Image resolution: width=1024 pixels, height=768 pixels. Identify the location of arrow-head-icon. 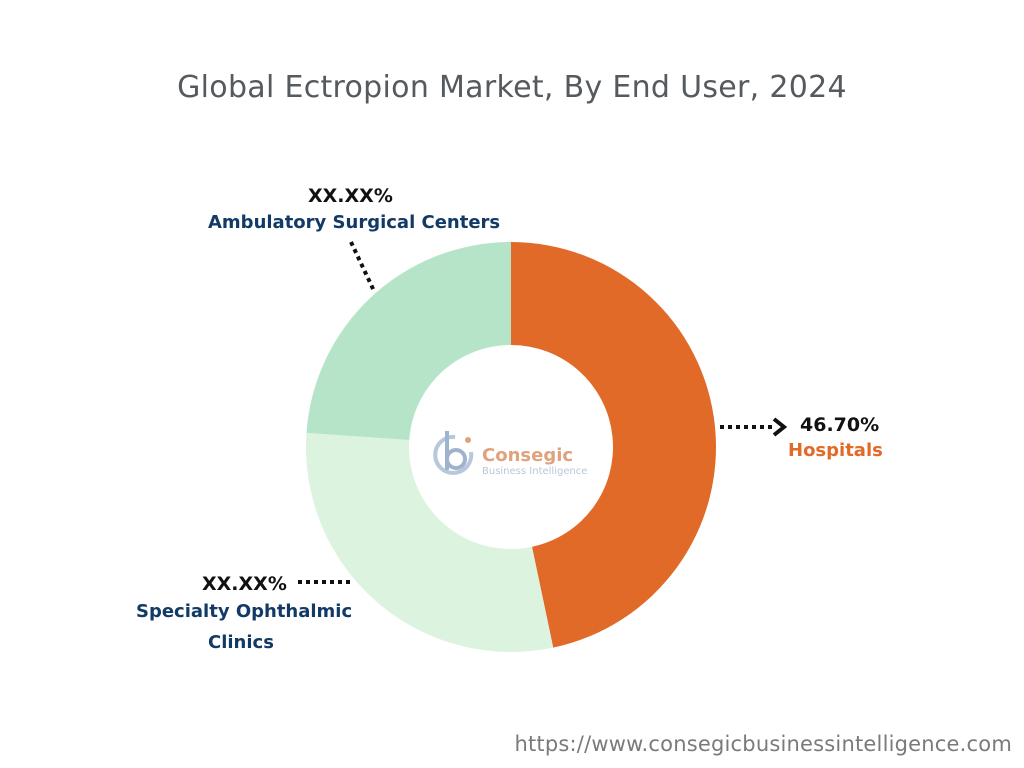
(780, 427).